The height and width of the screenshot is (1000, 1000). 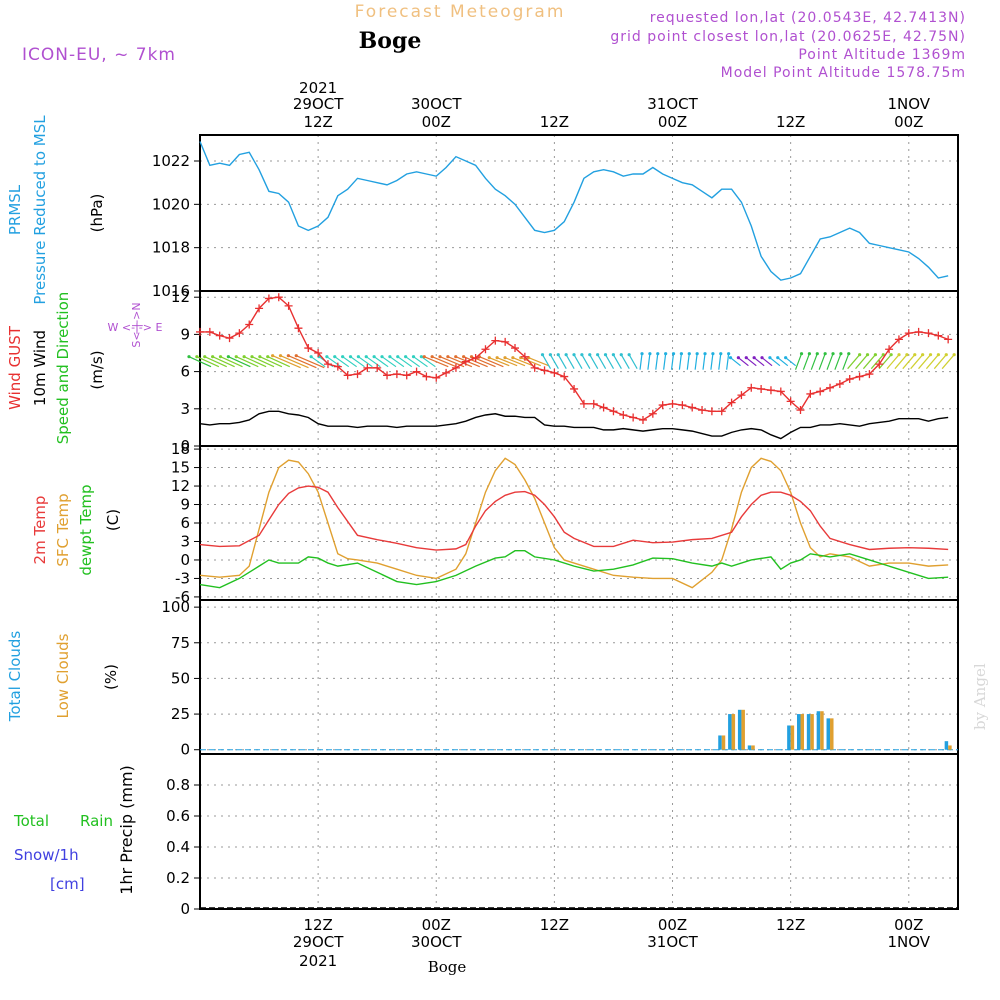 What do you see at coordinates (171, 161) in the screenshot?
I see `ytick-label: 1022` at bounding box center [171, 161].